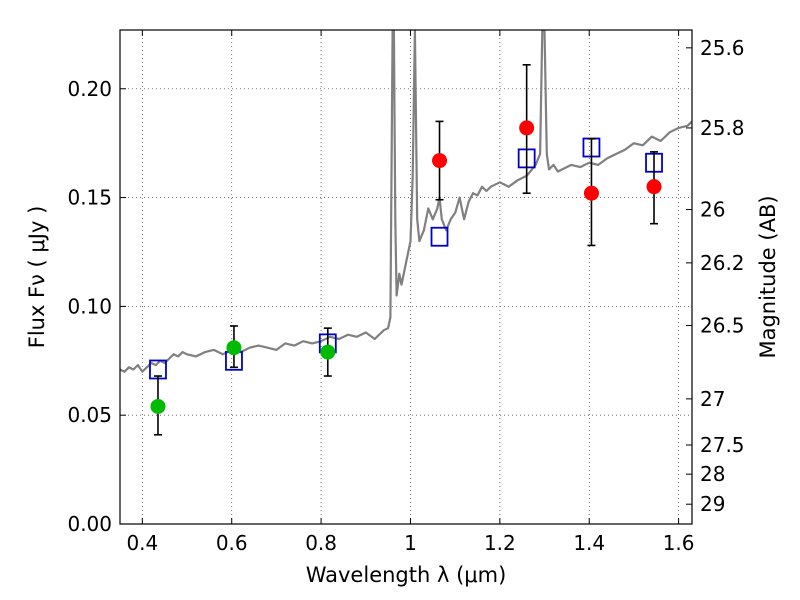 This screenshot has height=600, width=800. Describe the element at coordinates (722, 445) in the screenshot. I see `mag-tick-label: 27.5` at that location.